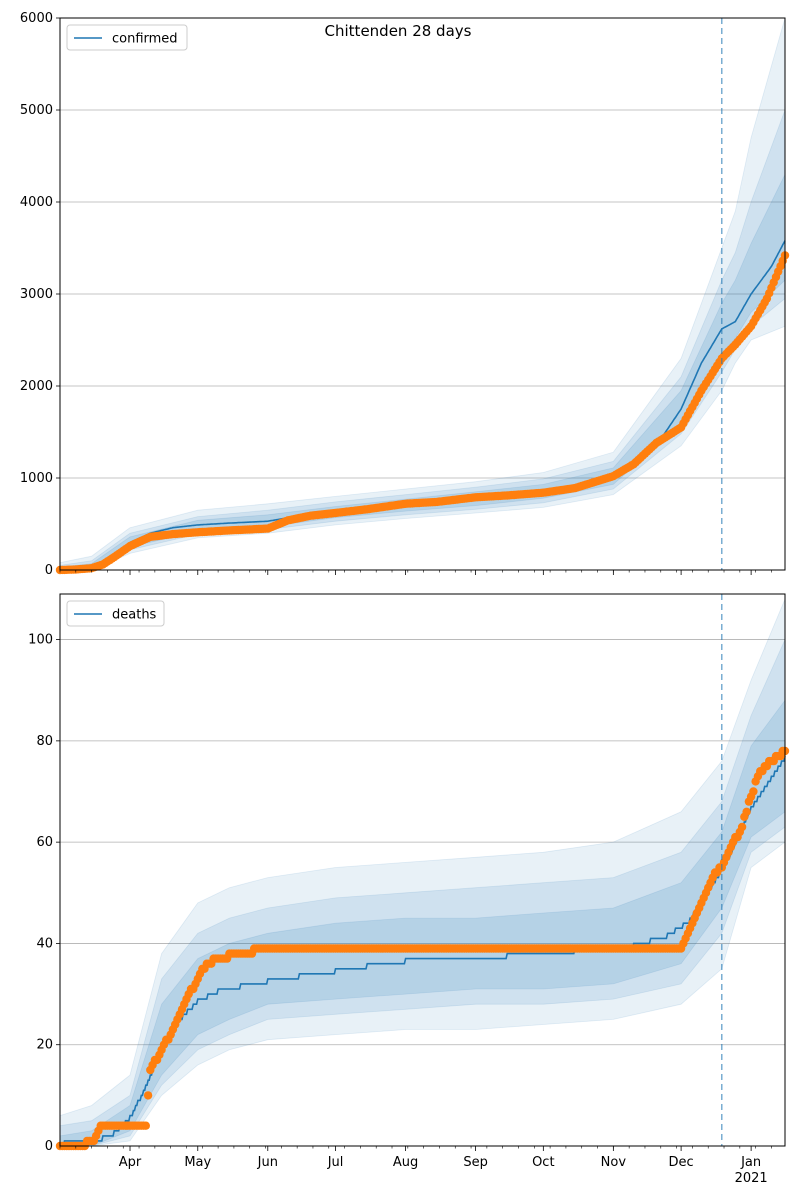  I want to click on x-tick-label: Jul, so click(335, 1162).